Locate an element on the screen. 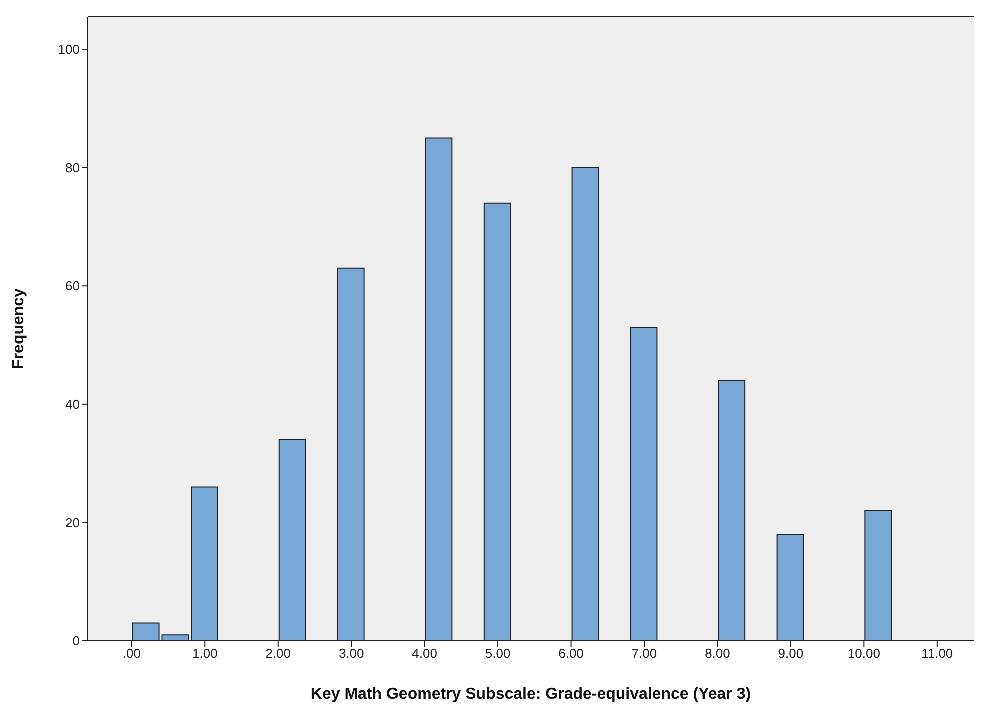  x-tick-label: 6.00 is located at coordinates (571, 654).